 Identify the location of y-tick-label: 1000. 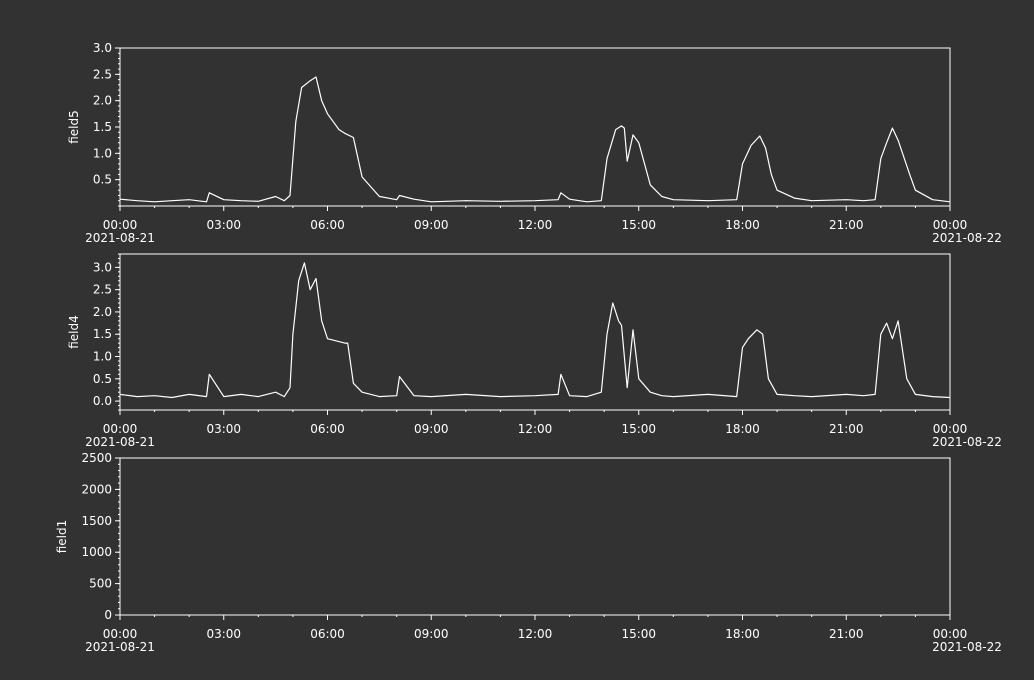
(96, 552).